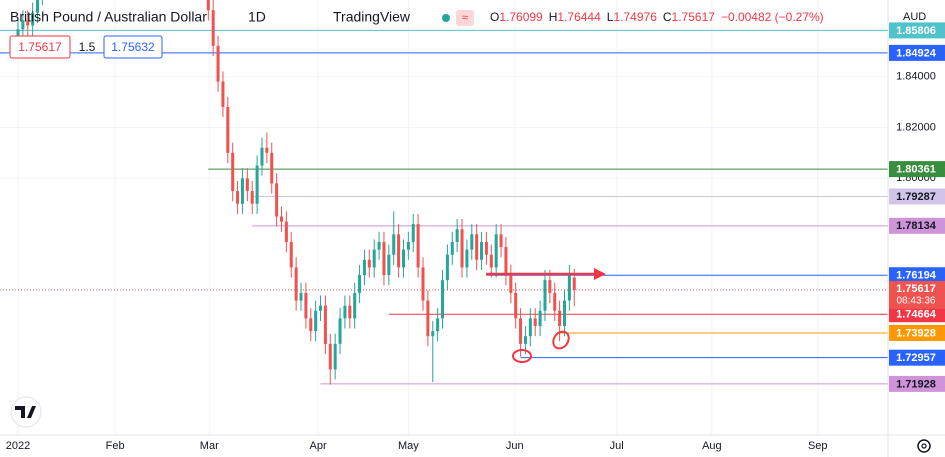  Describe the element at coordinates (318, 446) in the screenshot. I see `x-tick-label: Apr` at that location.